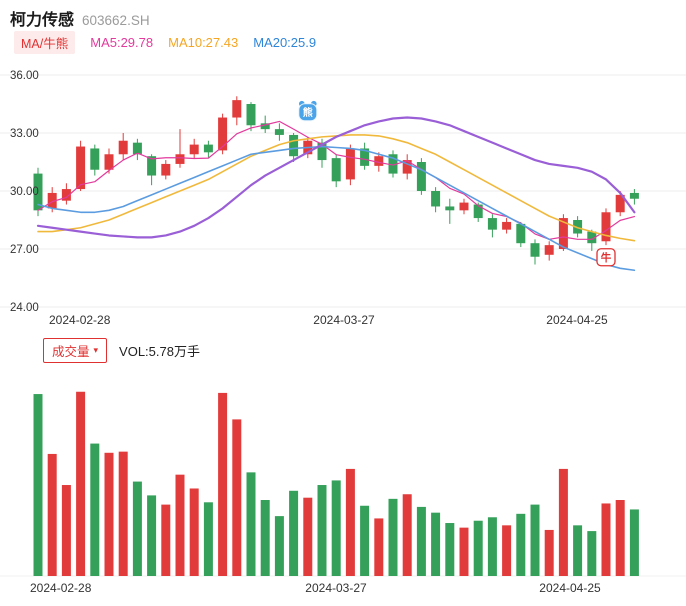  What do you see at coordinates (24, 76) in the screenshot?
I see `y-axis-label: 36.00` at bounding box center [24, 76].